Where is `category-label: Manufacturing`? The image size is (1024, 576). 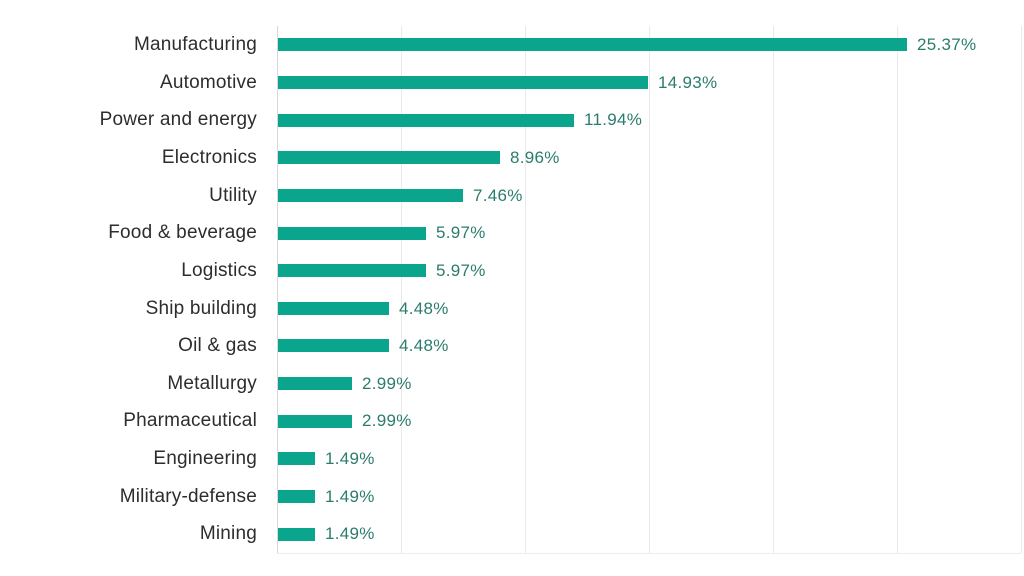
category-label: Manufacturing is located at coordinates (195, 44).